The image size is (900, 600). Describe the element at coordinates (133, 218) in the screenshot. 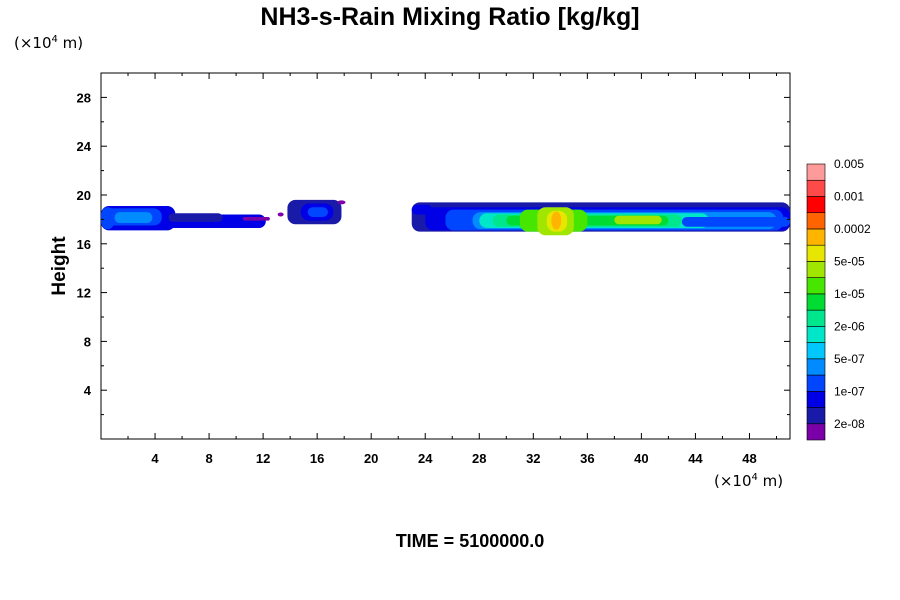

I see `cloud-left-core` at that location.